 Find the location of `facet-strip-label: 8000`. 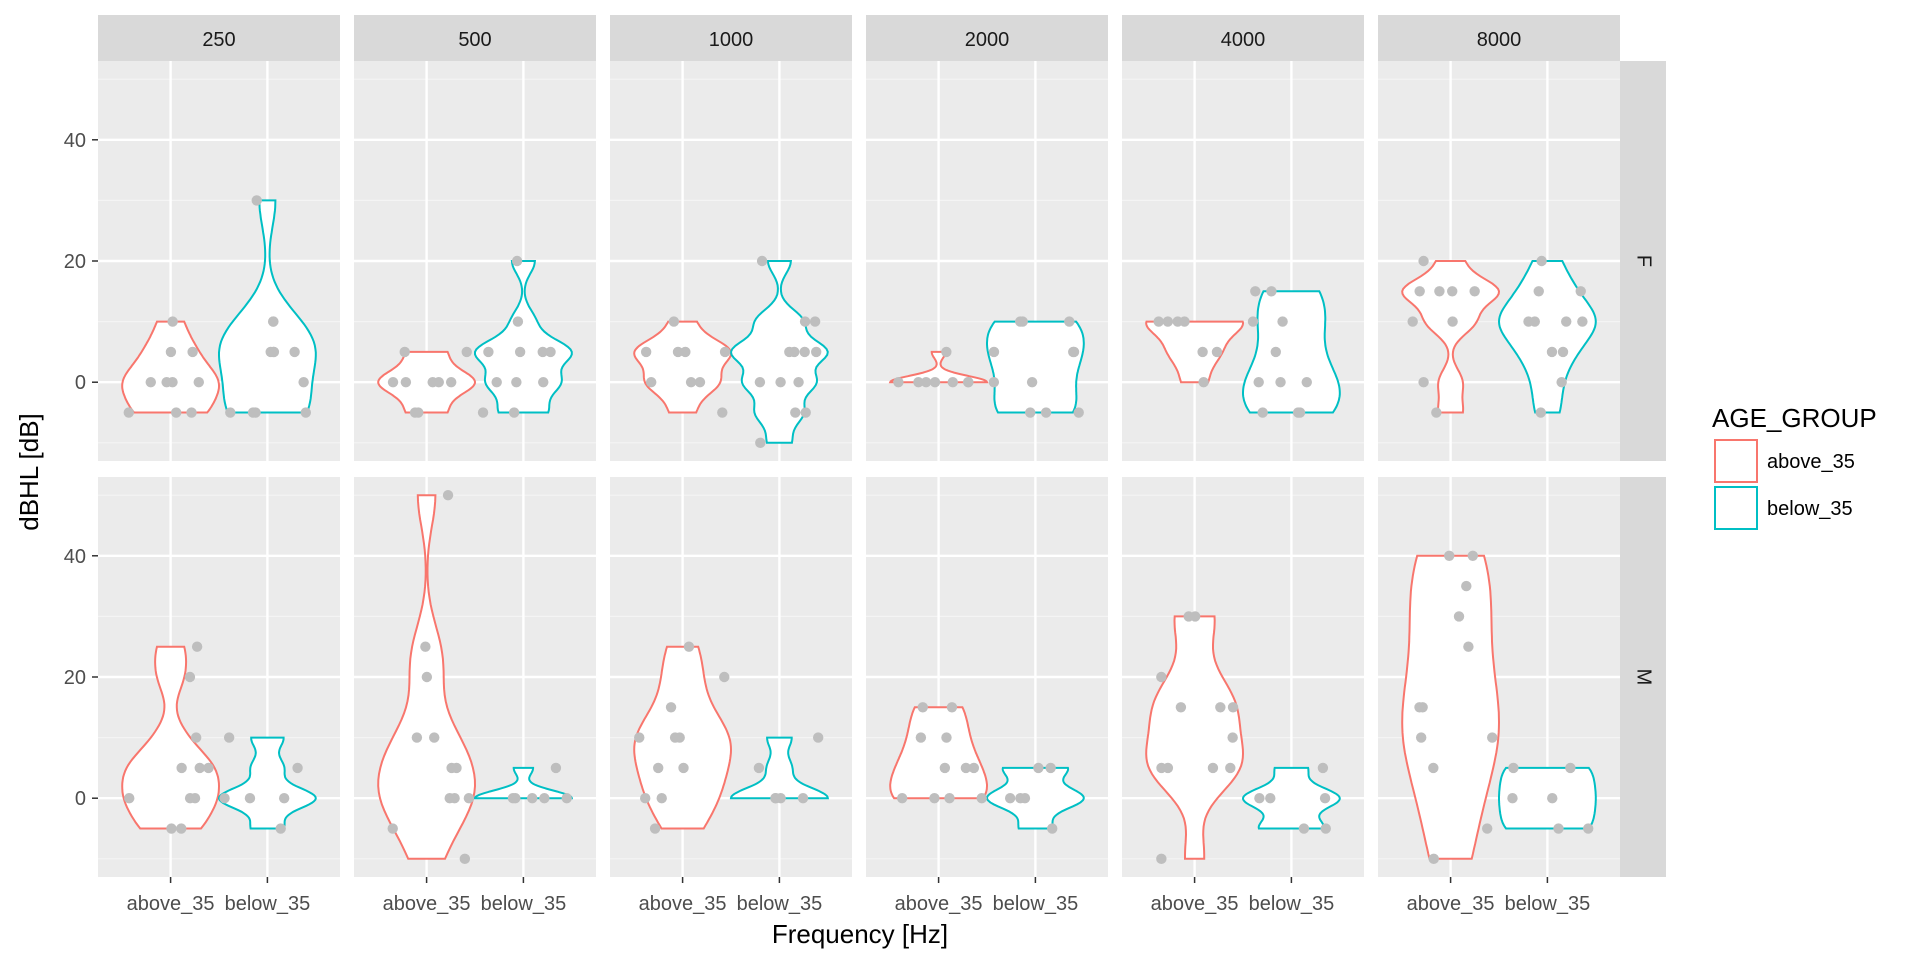

facet-strip-label: 8000 is located at coordinates (1499, 40).